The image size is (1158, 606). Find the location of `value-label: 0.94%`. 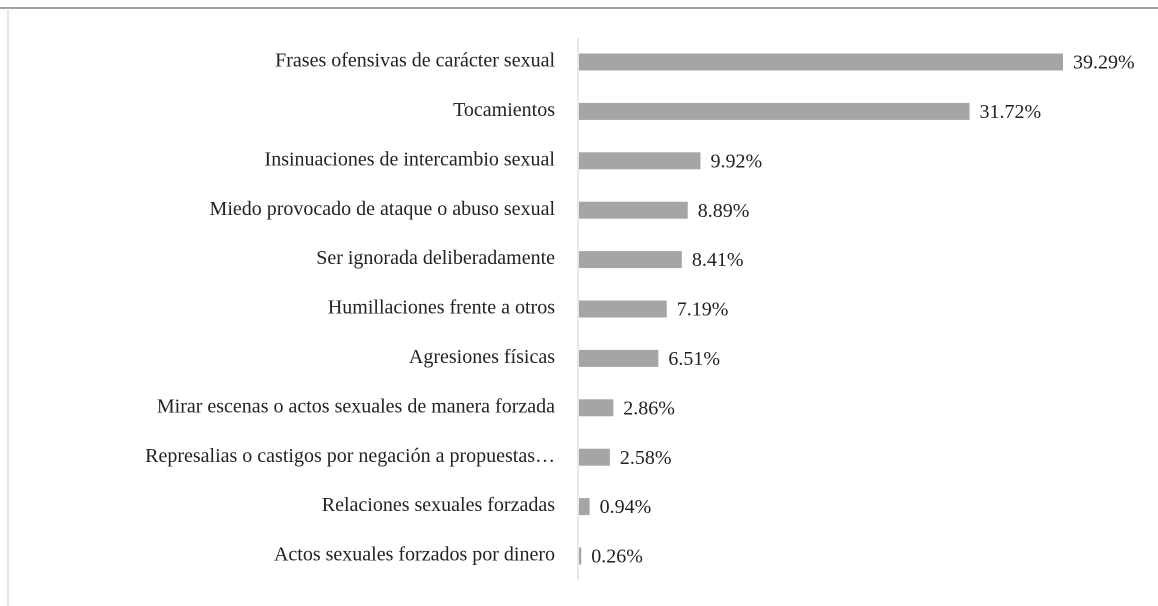

value-label: 0.94% is located at coordinates (626, 507).